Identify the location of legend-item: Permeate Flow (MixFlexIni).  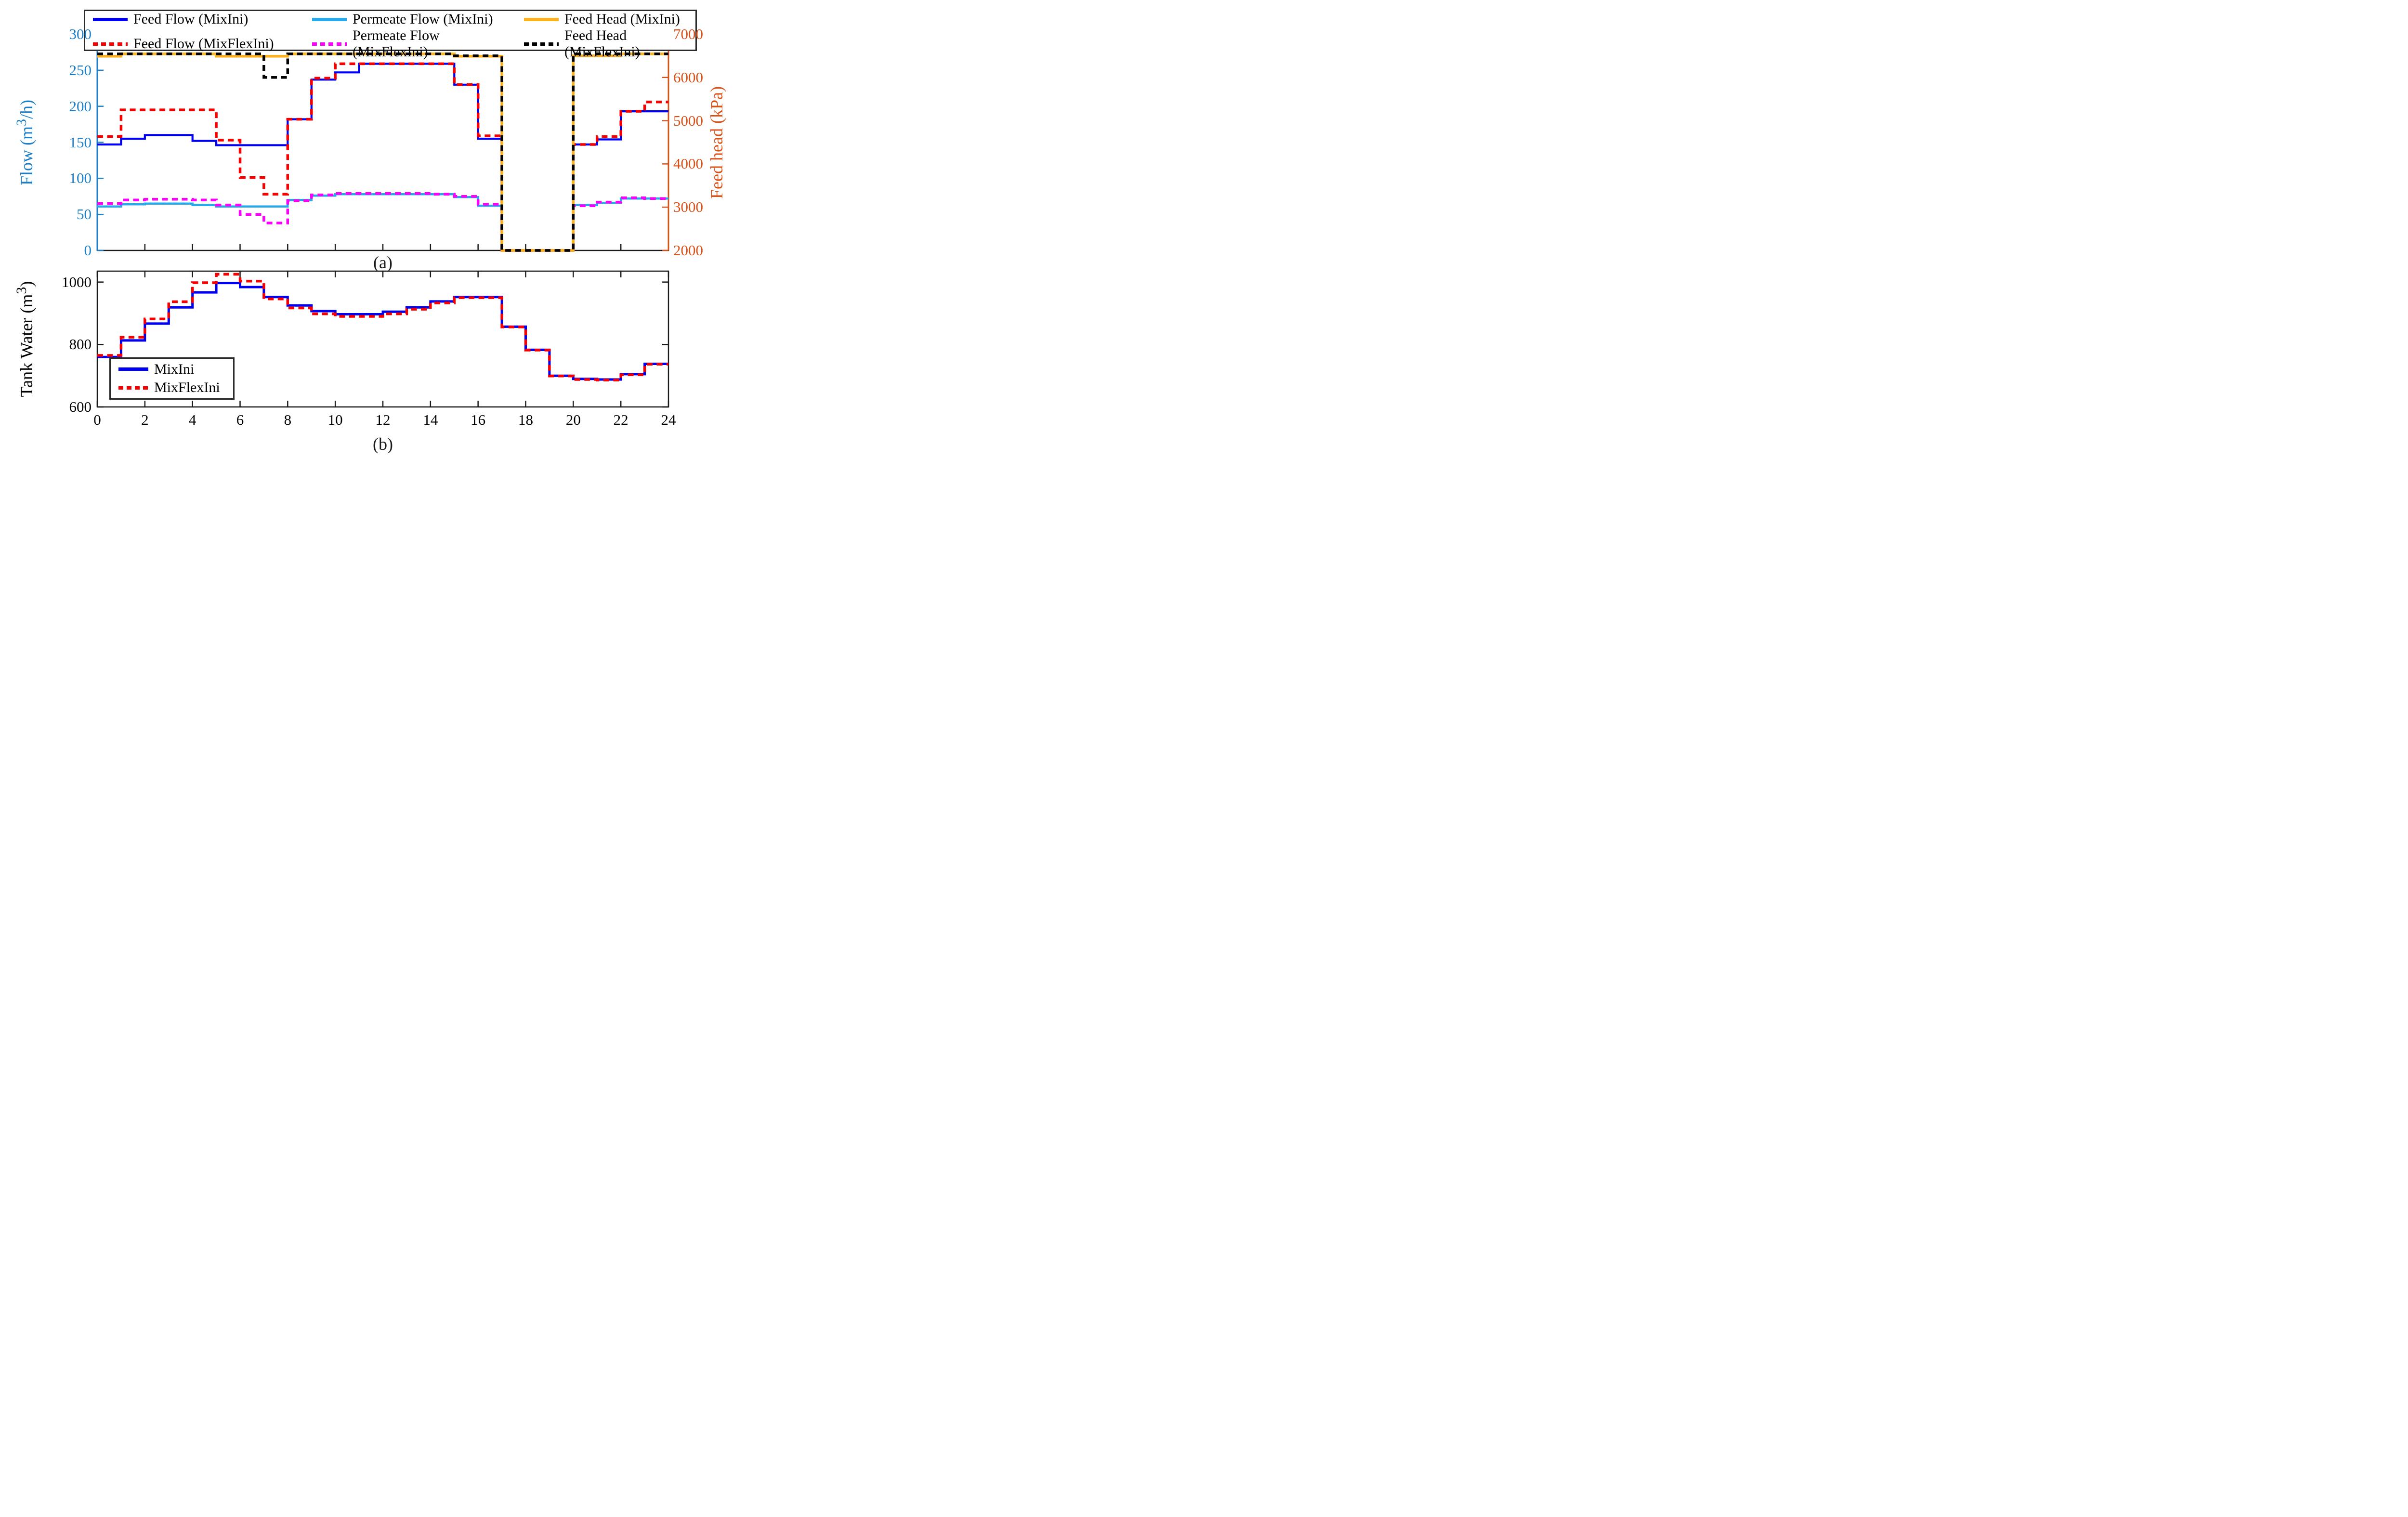
(410, 43).